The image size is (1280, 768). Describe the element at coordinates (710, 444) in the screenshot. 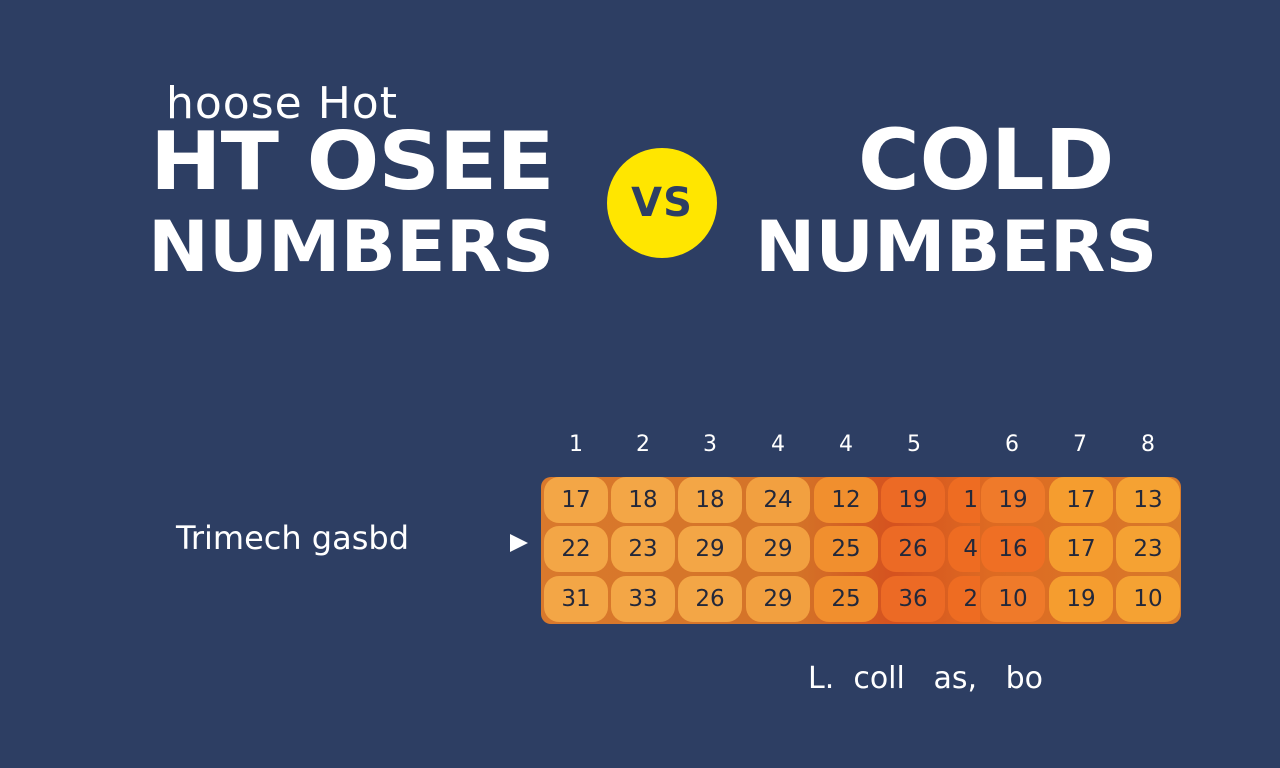

I see `column-header: 3` at that location.